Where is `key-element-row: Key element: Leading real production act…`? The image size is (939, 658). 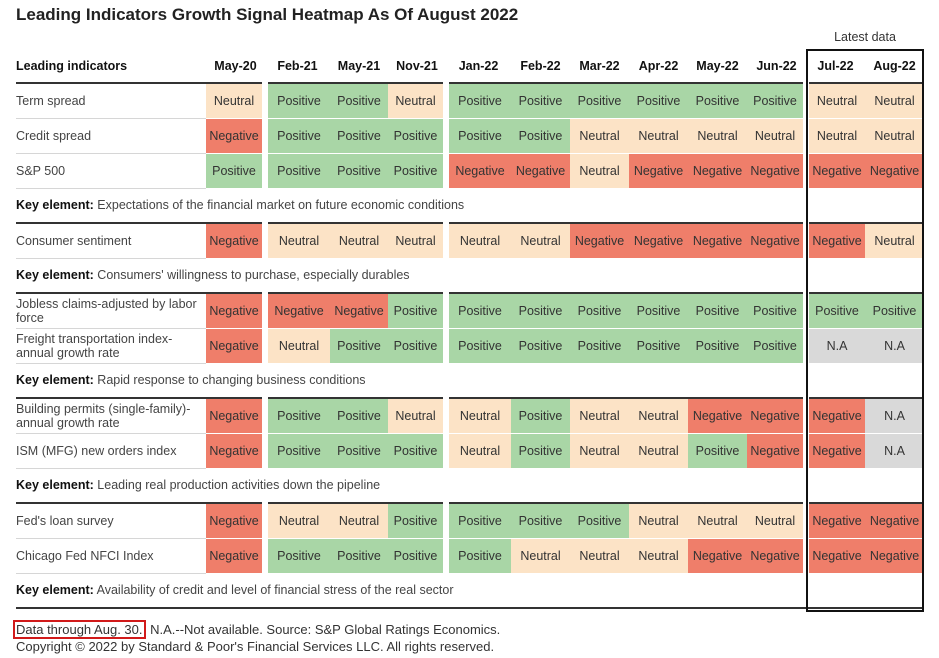
key-element-row: Key element: Leading real production act… is located at coordinates (470, 486).